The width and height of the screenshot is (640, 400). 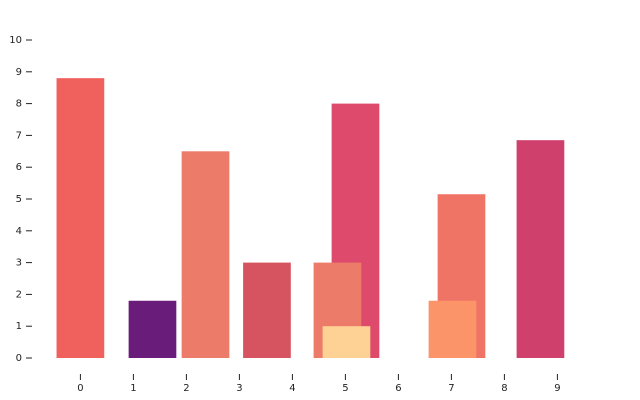 What do you see at coordinates (80, 388) in the screenshot?
I see `x-tick-label: 0` at bounding box center [80, 388].